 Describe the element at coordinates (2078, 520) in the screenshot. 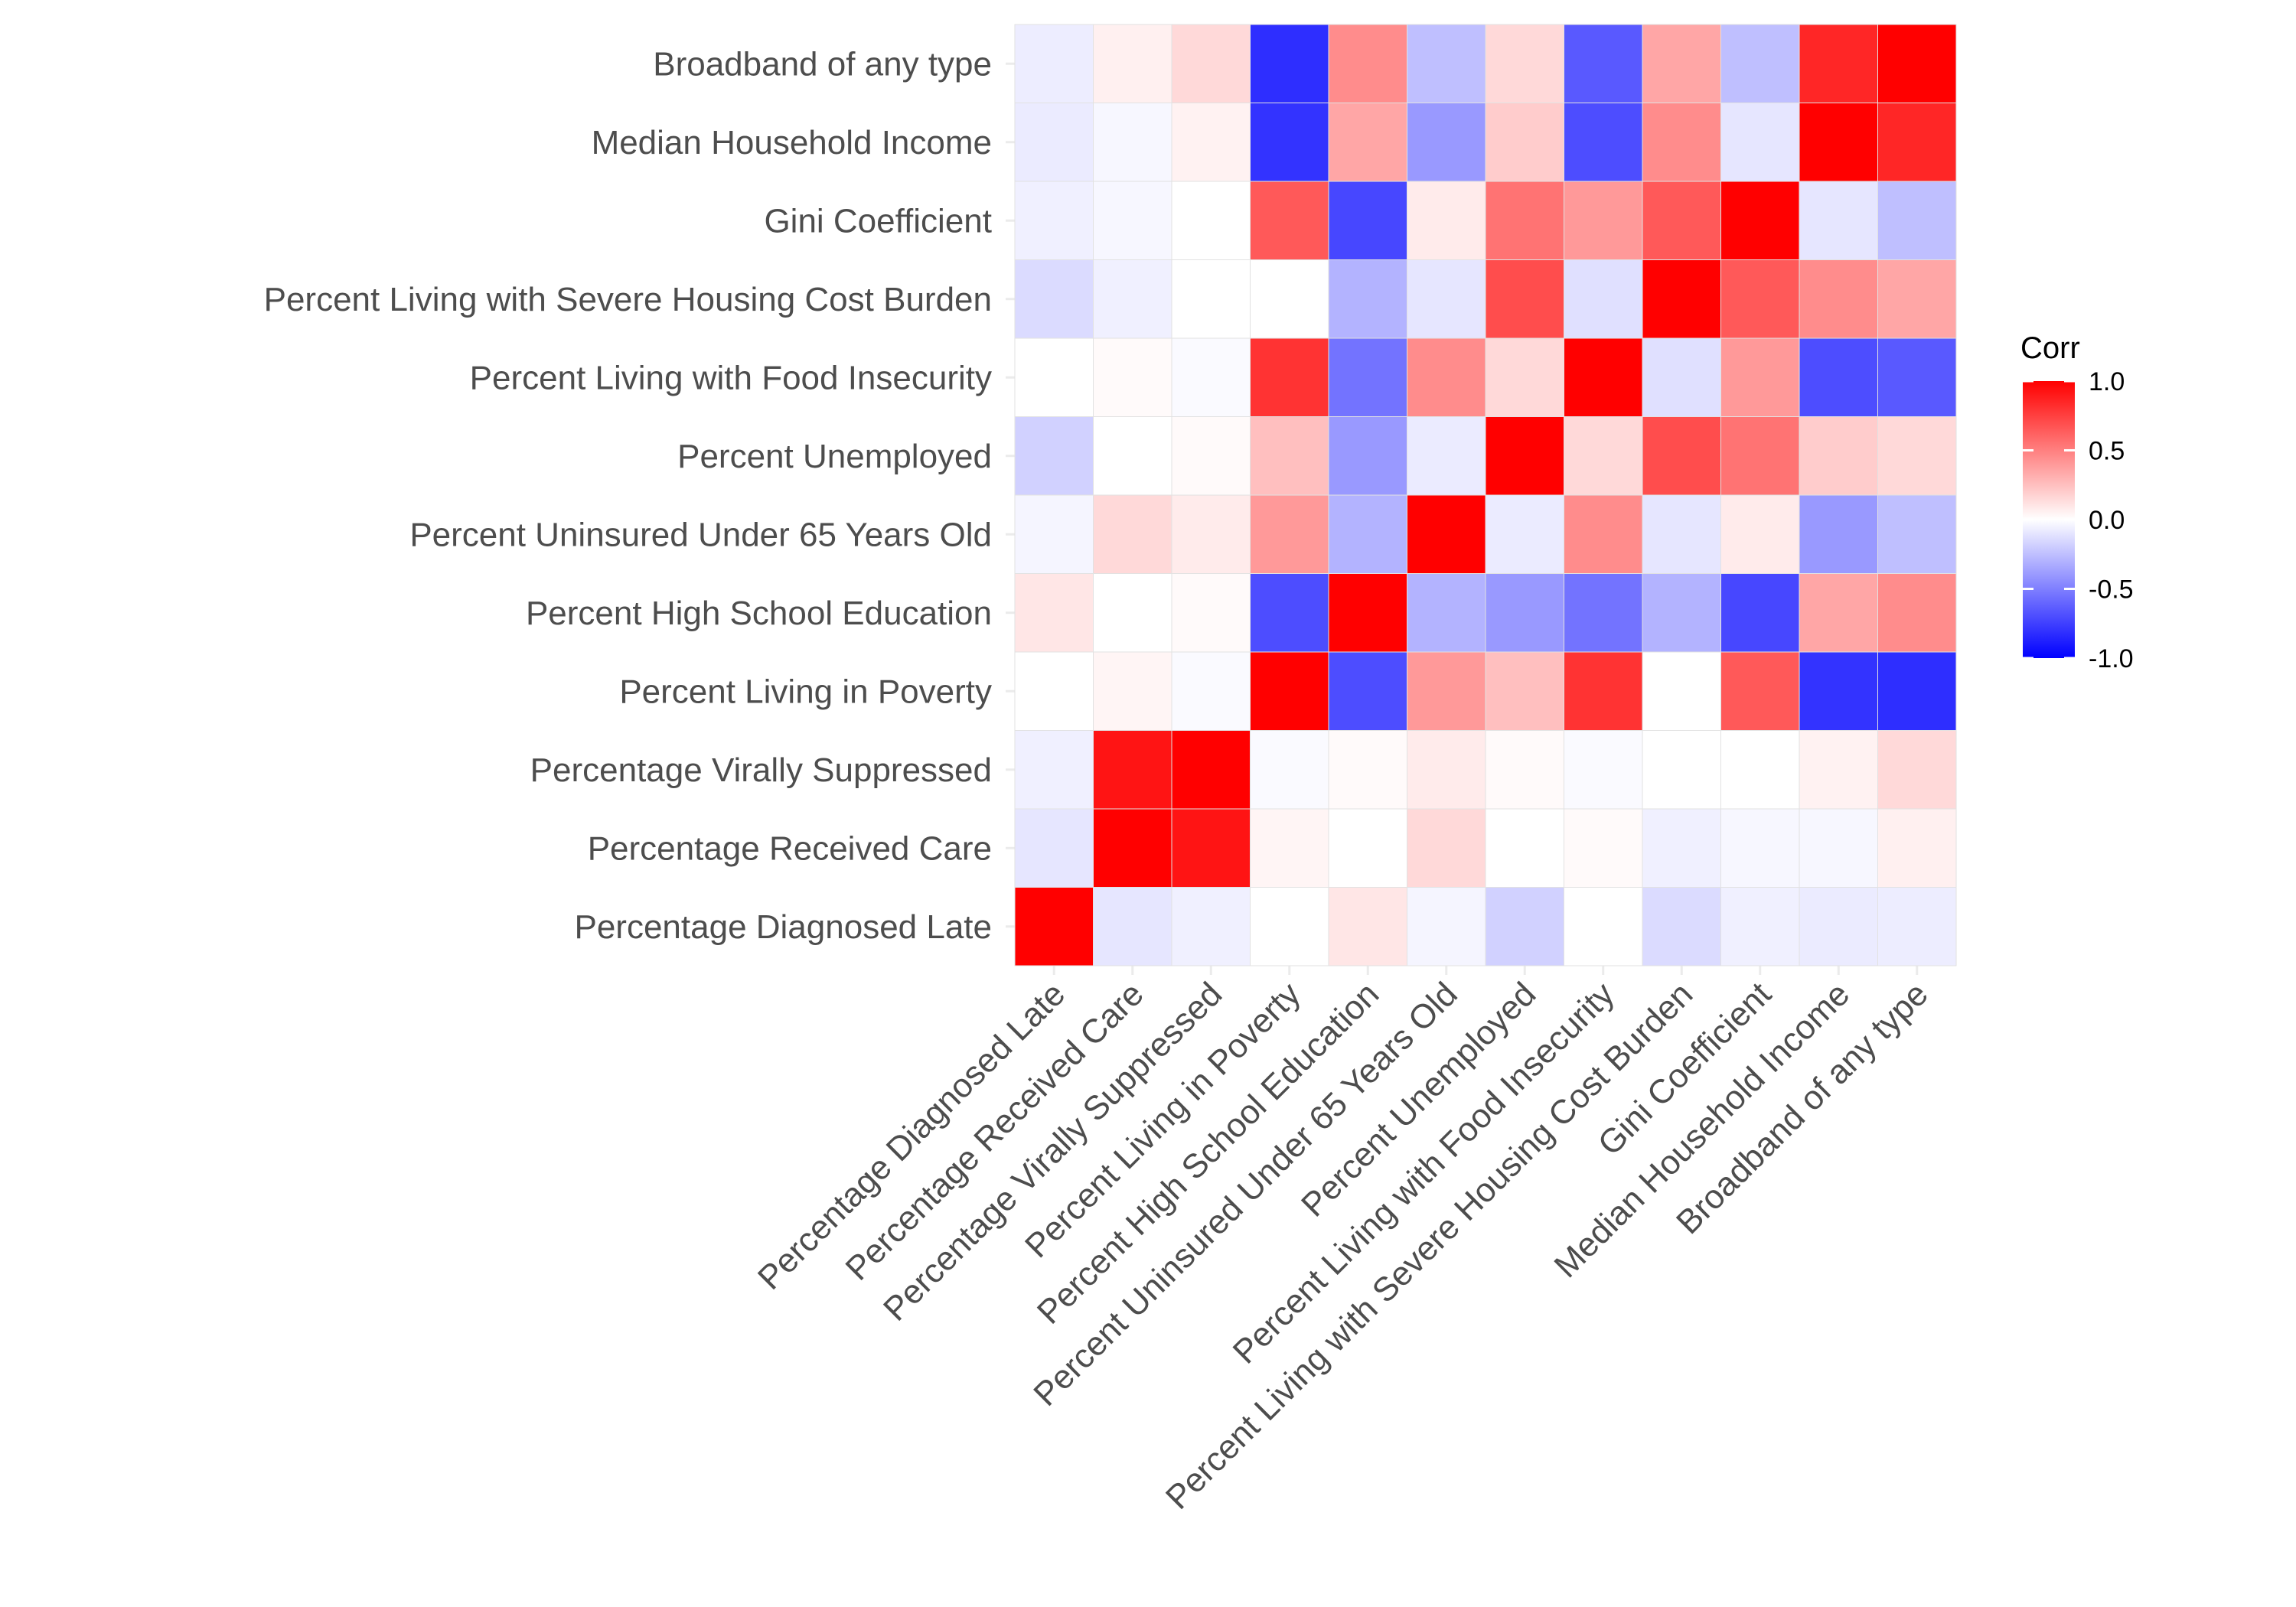

I see `legend-ticks: 1.0 0.5 0.0 -0.5 -1.0` at that location.